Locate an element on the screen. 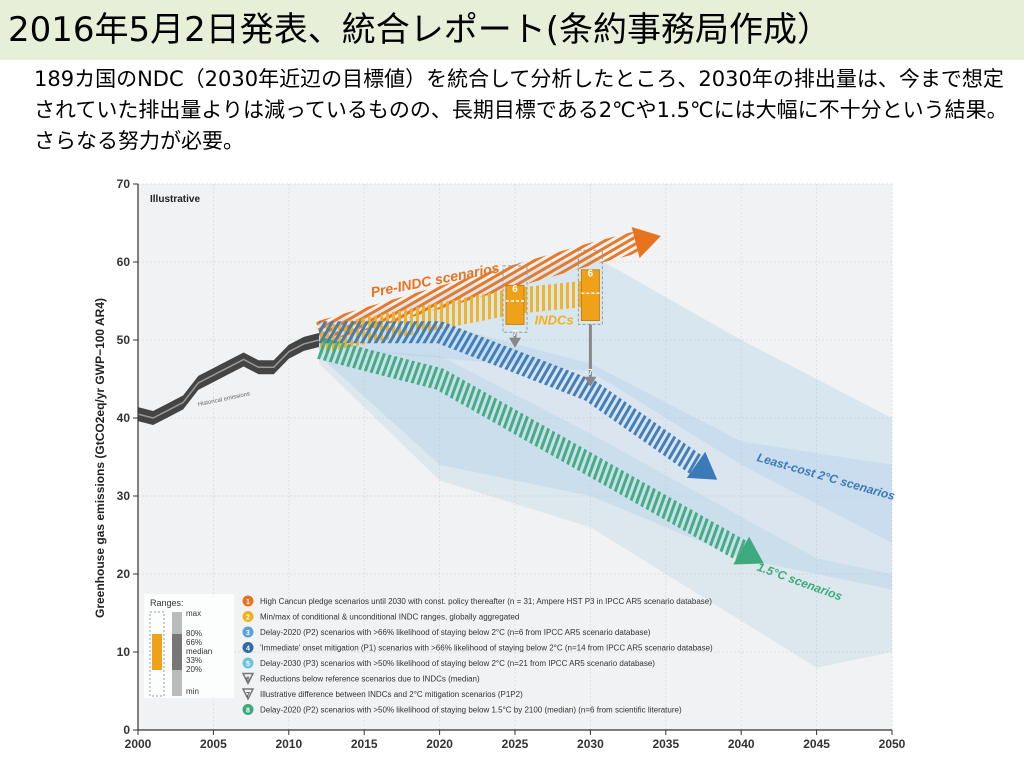  ranges-key-box-orange is located at coordinates (157, 652).